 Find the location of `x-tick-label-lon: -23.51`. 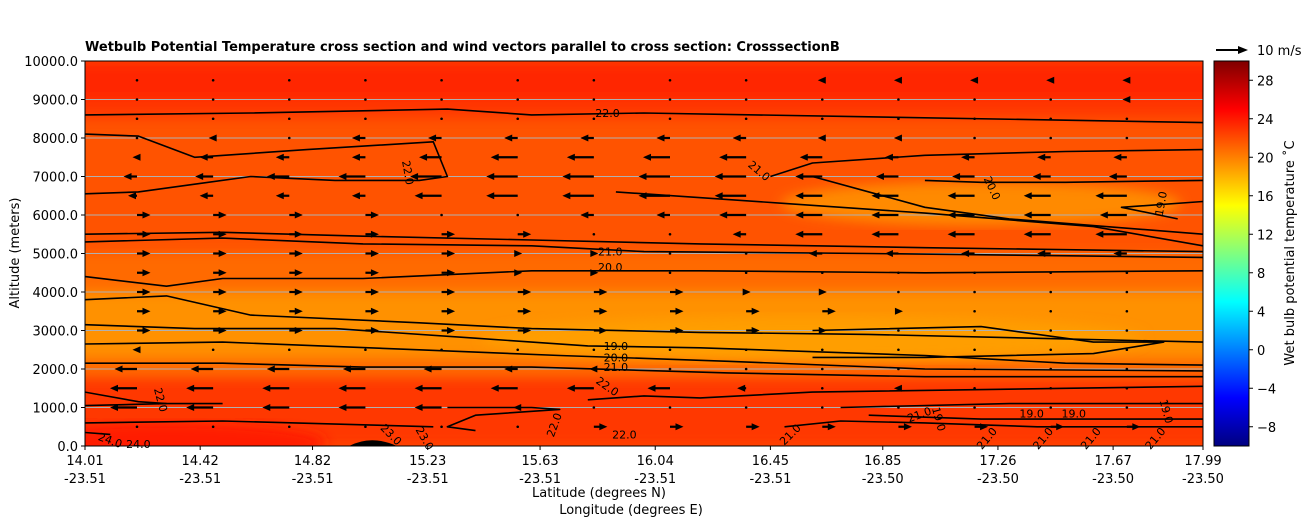

x-tick-label-lon: -23.51 is located at coordinates (313, 479).